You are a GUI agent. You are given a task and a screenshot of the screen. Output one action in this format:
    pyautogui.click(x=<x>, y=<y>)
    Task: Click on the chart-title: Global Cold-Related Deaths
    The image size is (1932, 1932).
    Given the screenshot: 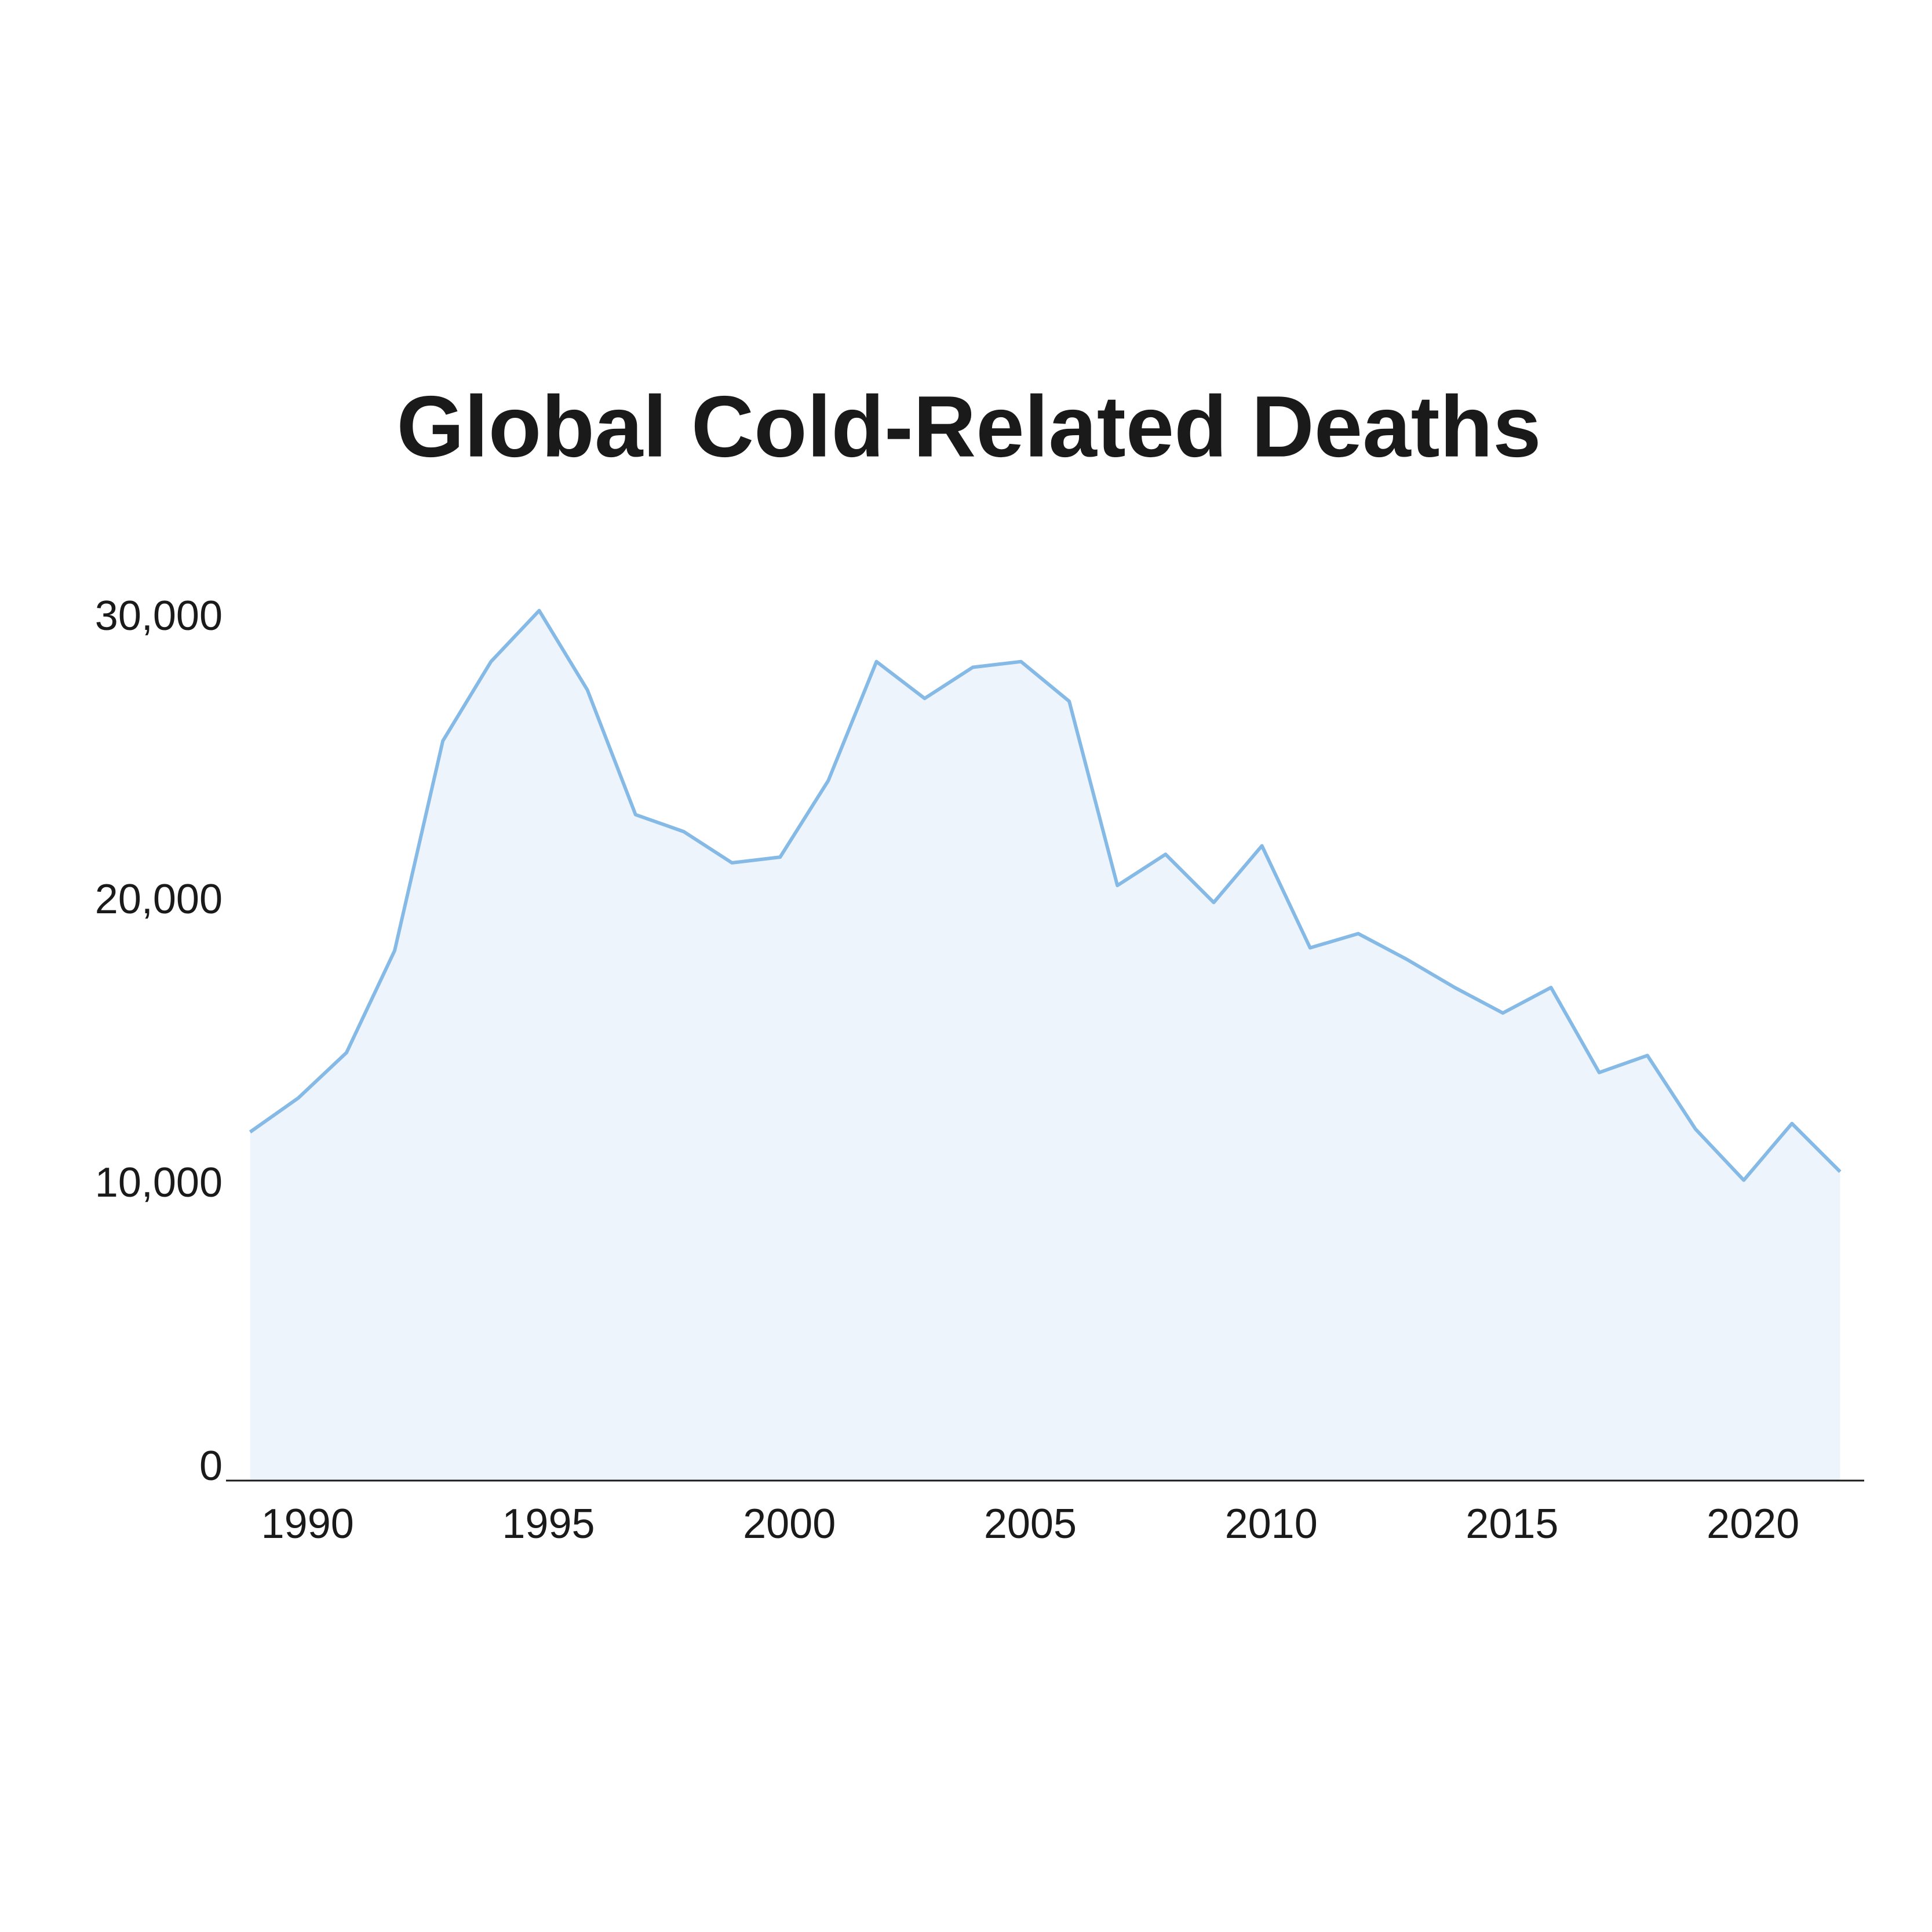 What is the action you would take?
    pyautogui.click(x=968, y=427)
    